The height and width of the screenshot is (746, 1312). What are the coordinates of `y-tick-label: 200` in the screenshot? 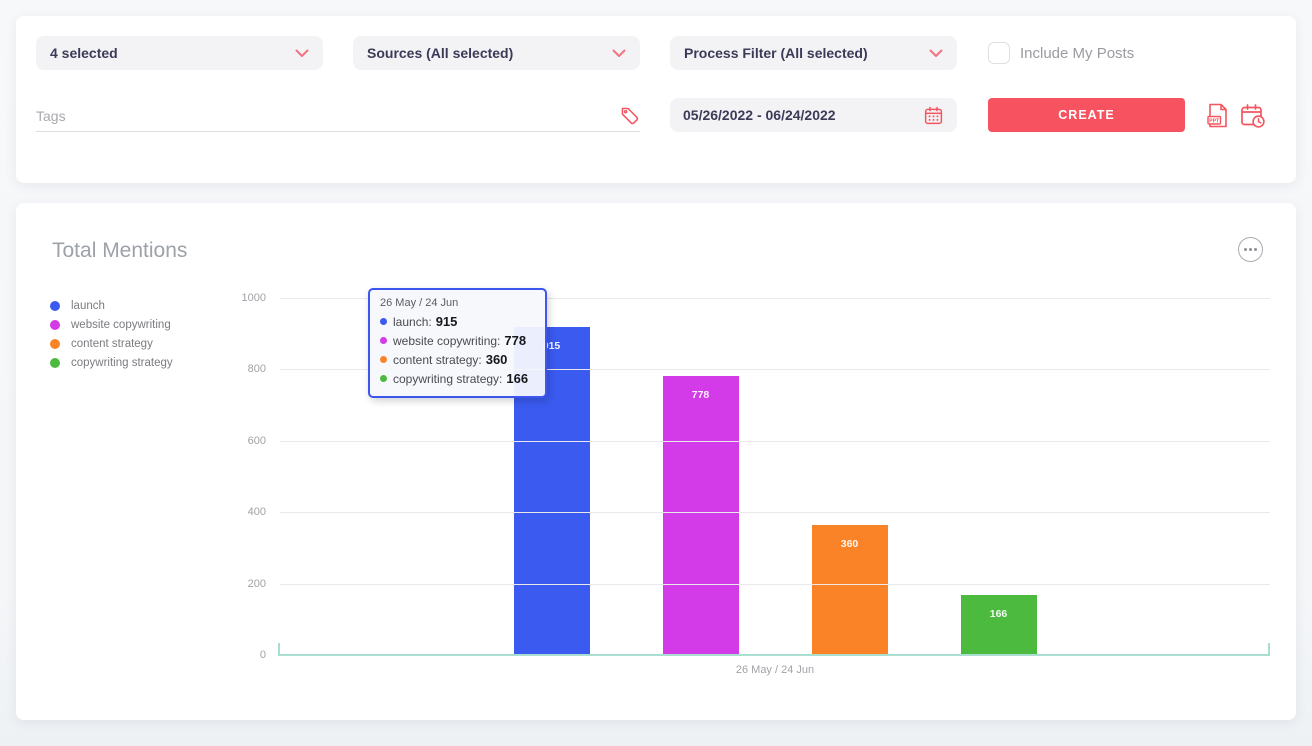 It's located at (256, 583).